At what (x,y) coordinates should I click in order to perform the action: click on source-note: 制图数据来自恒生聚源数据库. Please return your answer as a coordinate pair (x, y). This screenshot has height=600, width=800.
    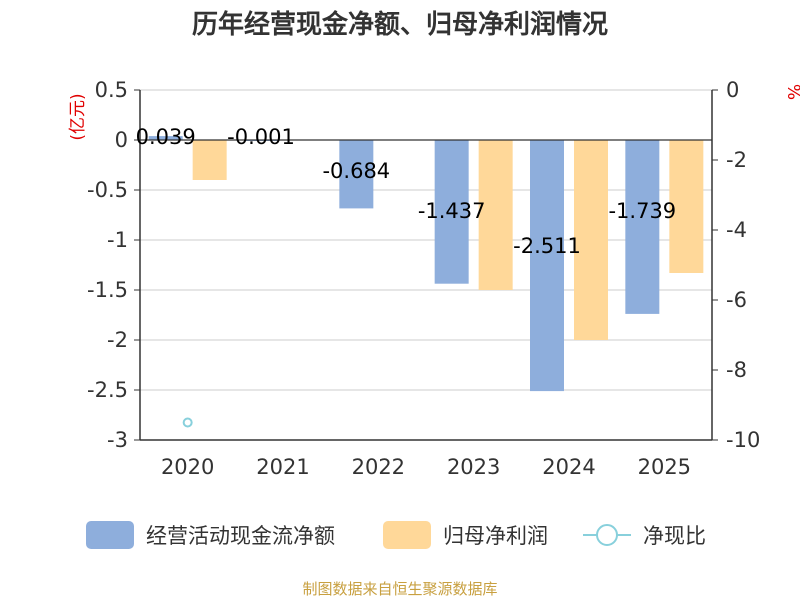
    Looking at the image, I should click on (399, 589).